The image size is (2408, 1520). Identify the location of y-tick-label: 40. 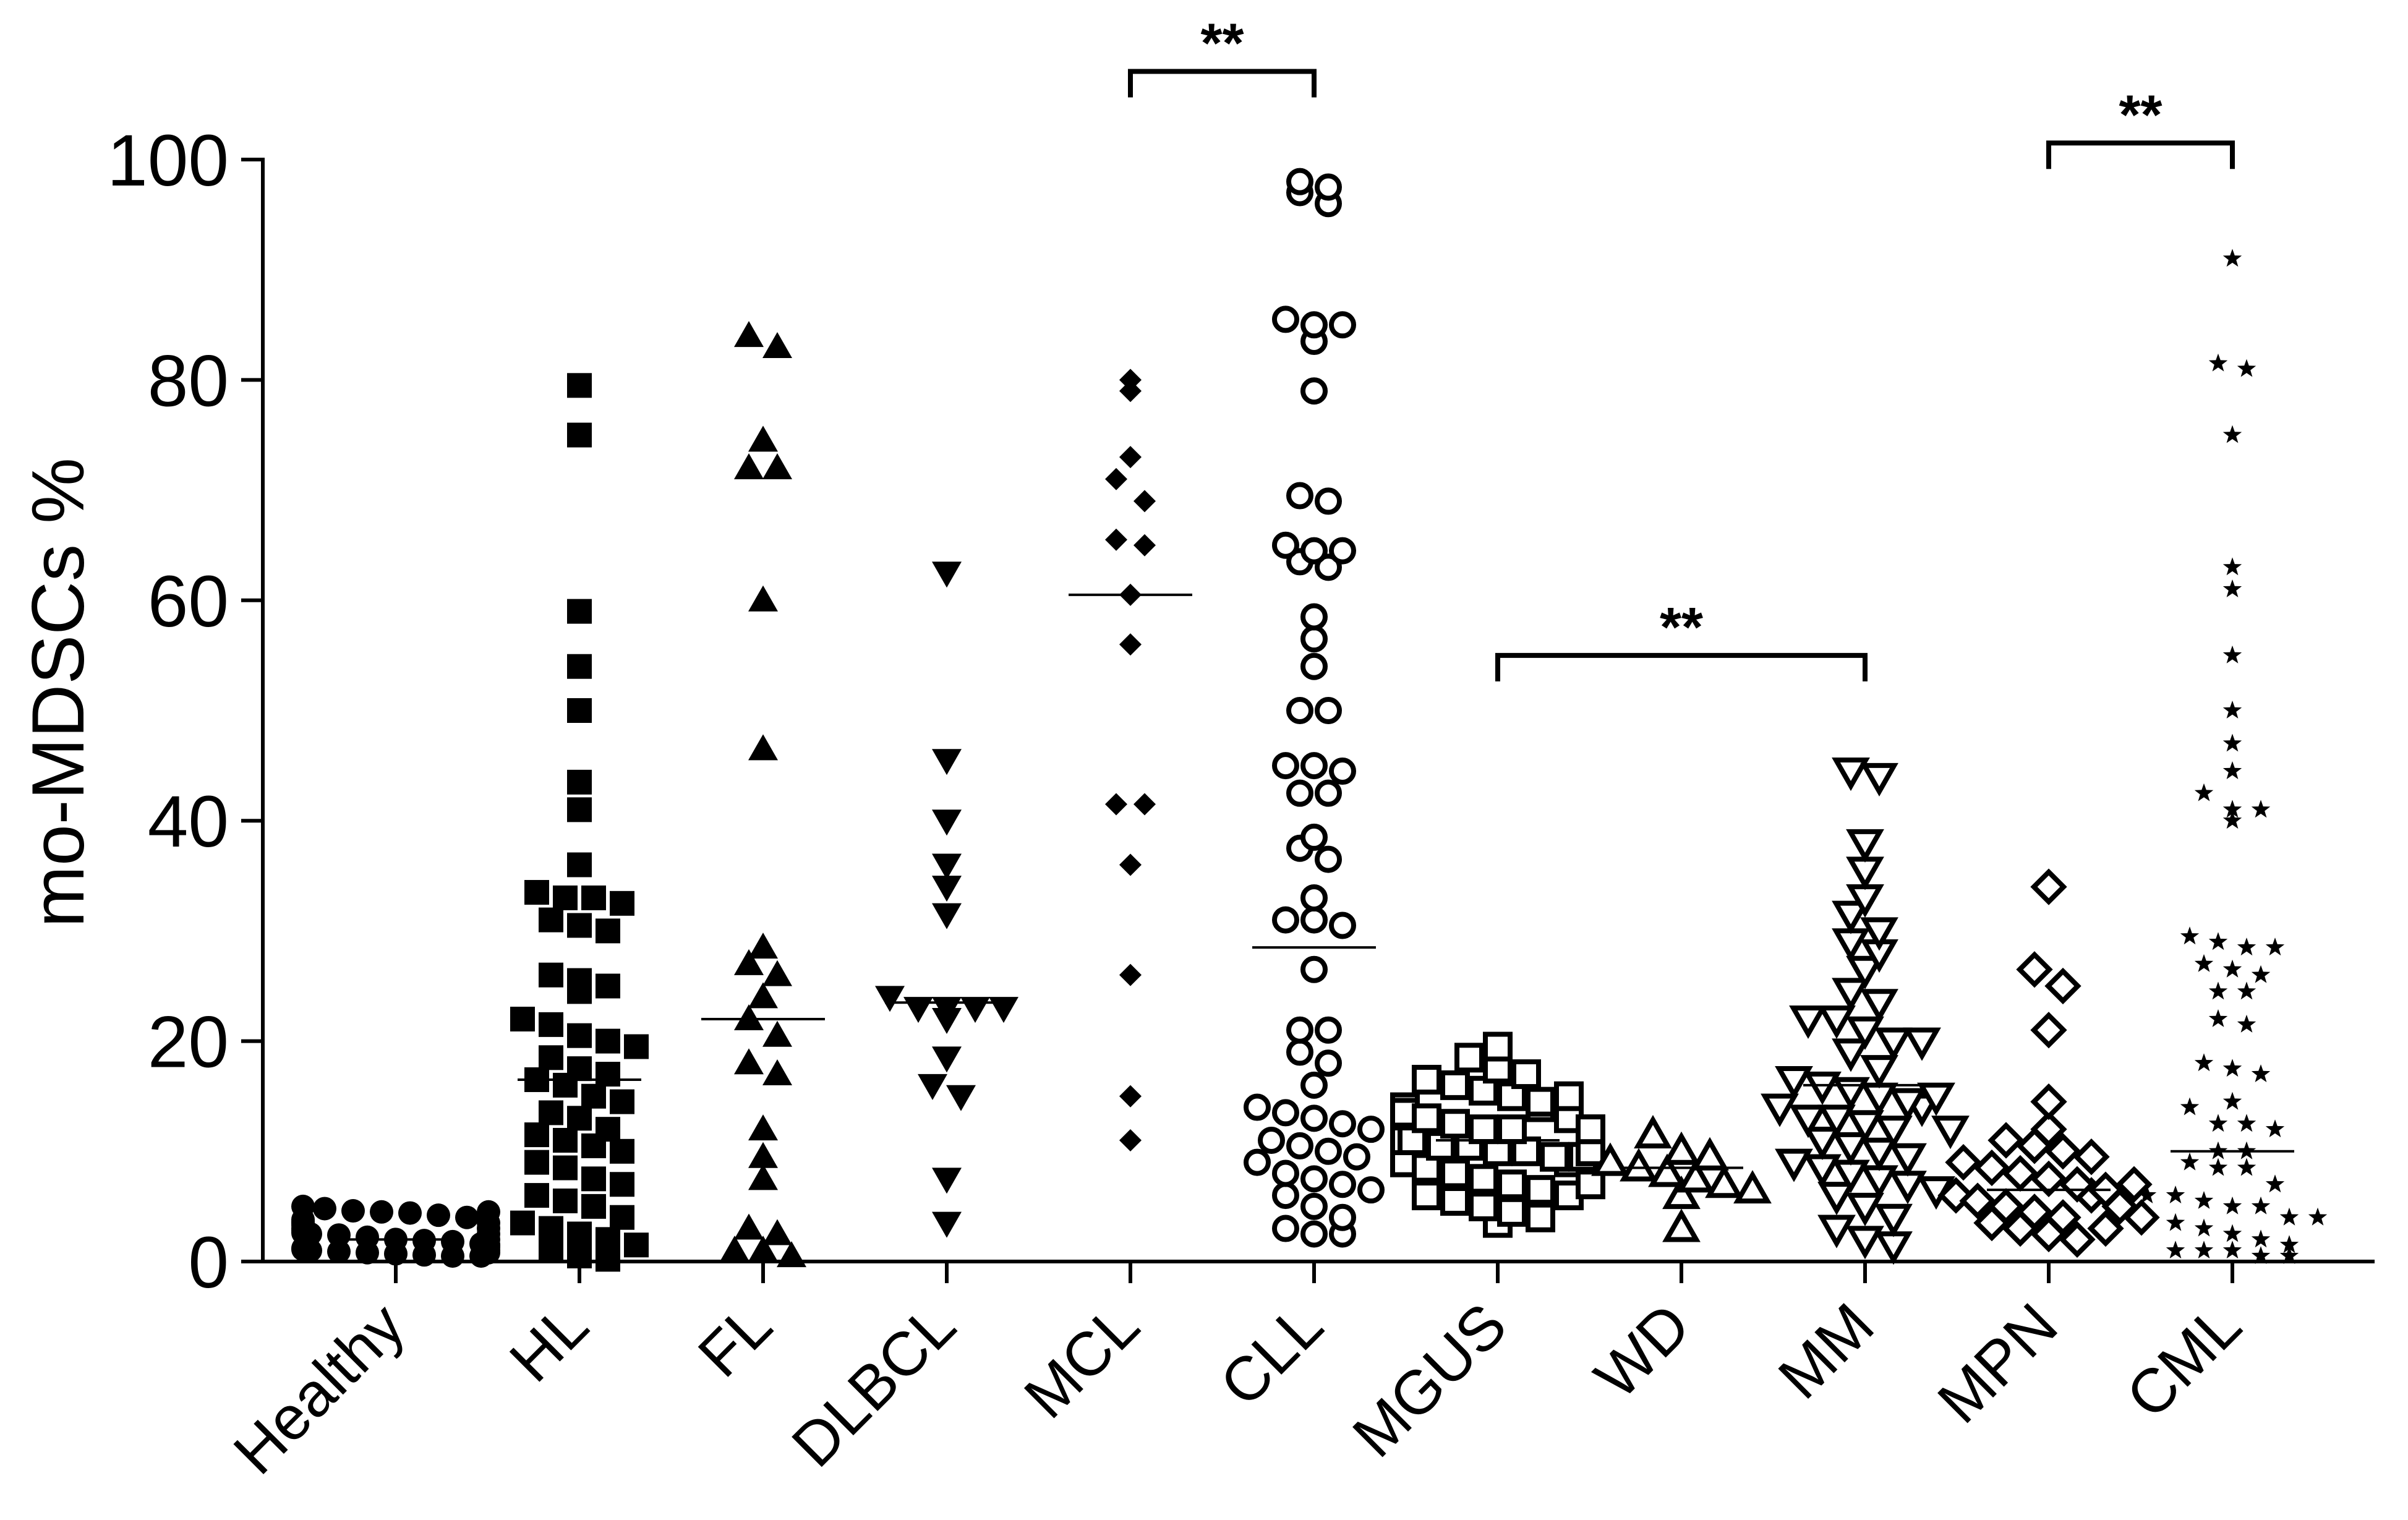
(188, 822).